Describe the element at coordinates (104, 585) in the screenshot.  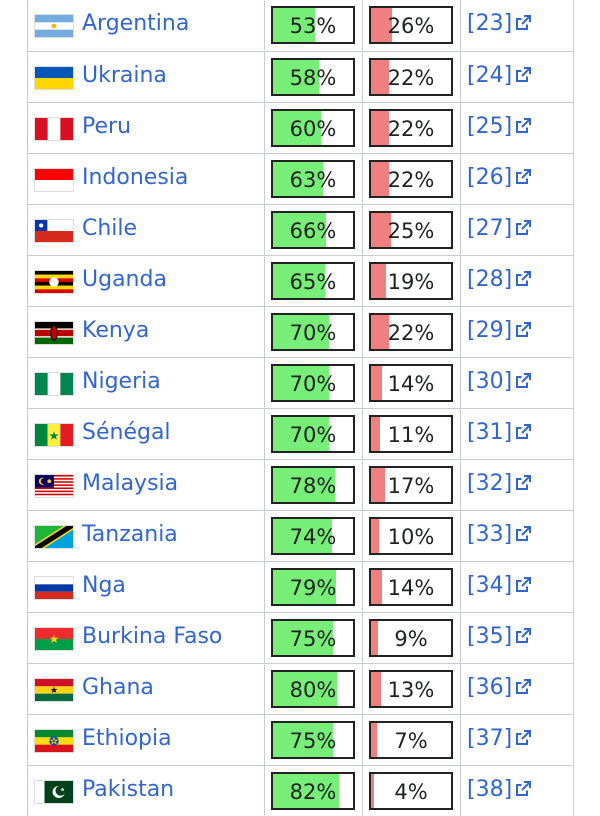
I see `country-link: Nga` at that location.